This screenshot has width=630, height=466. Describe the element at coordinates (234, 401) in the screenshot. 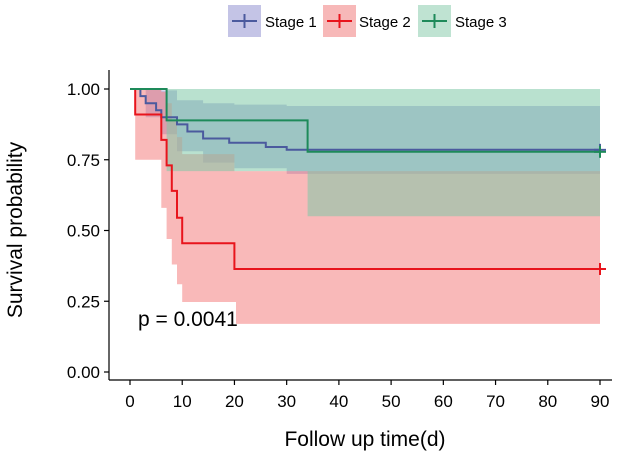

I see `x-tick-label: 20` at that location.